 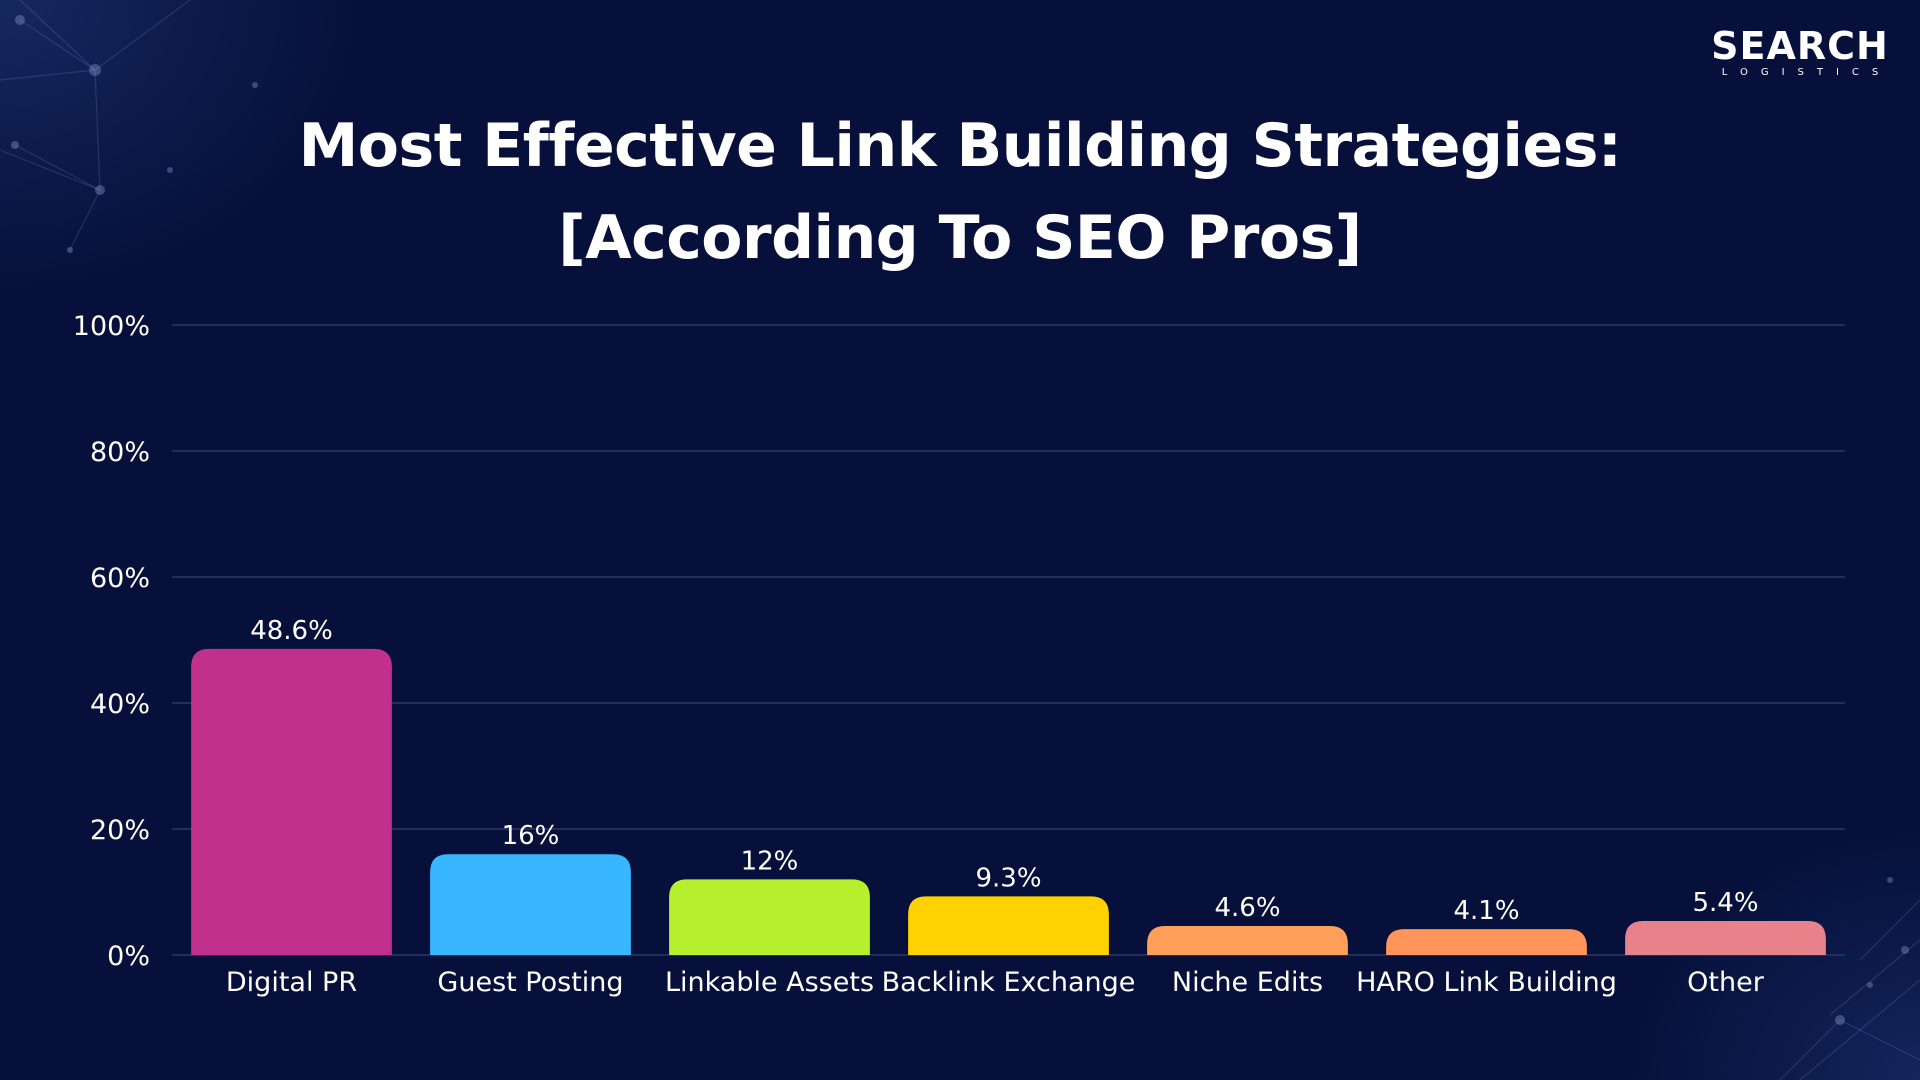 What do you see at coordinates (111, 326) in the screenshot?
I see `y-tick-label: 100%` at bounding box center [111, 326].